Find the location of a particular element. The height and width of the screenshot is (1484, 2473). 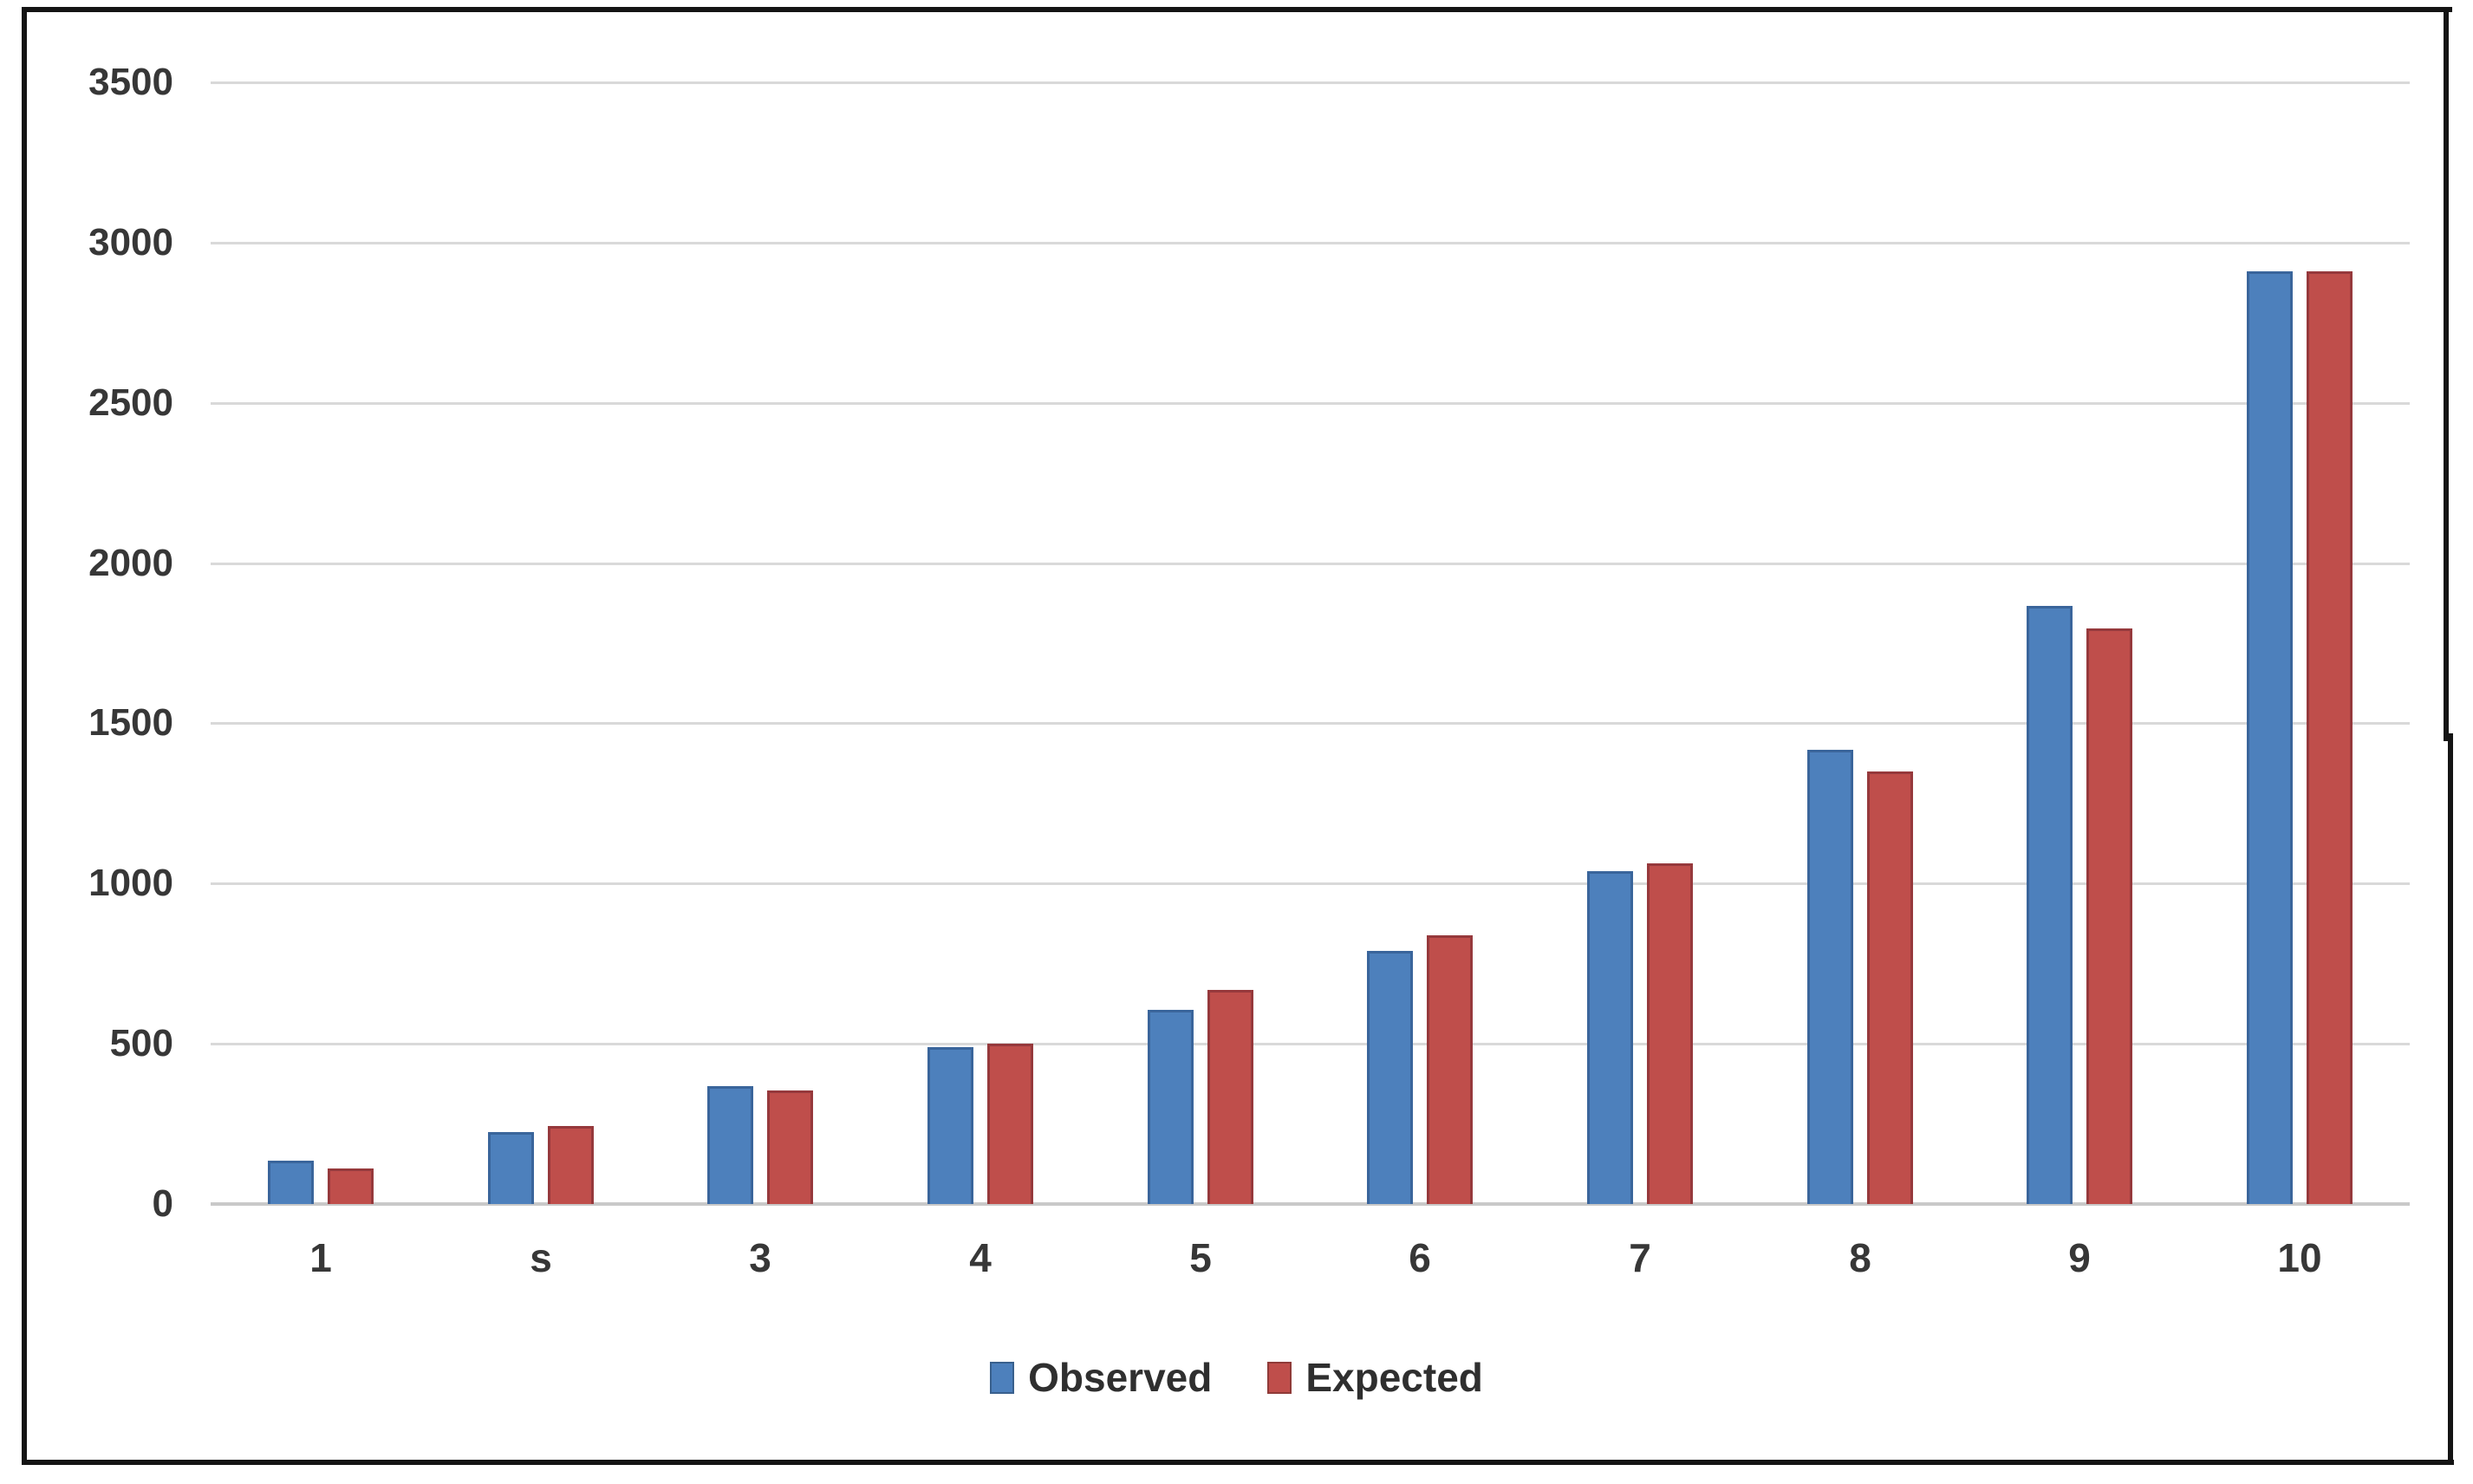

y-axis-tick-label: 1000 is located at coordinates (130, 883).